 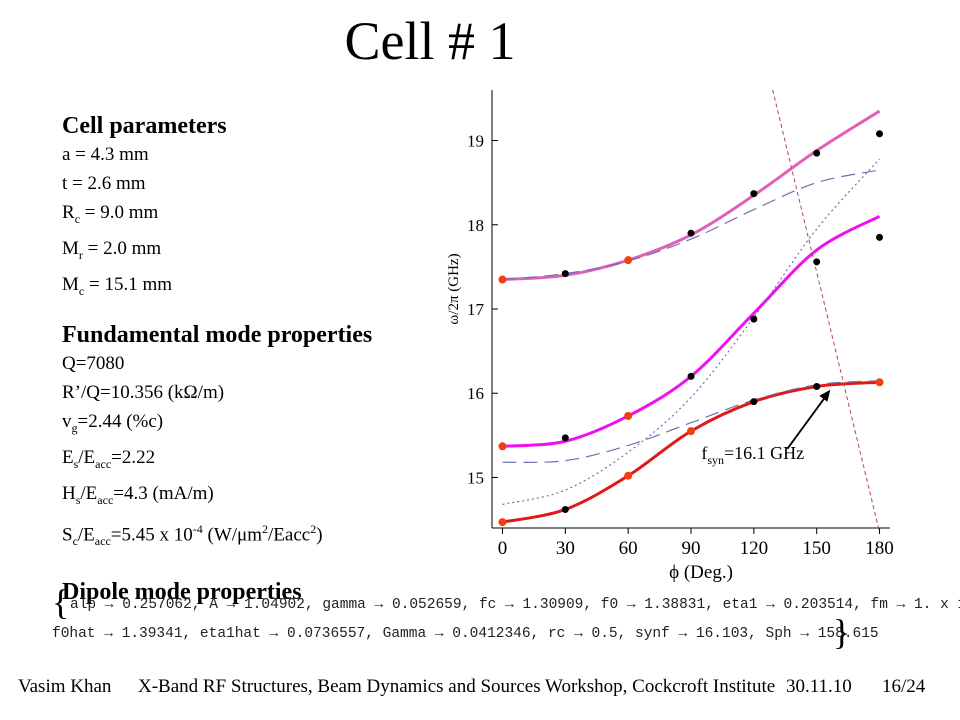 I want to click on x-axis-label: ϕ (Deg.), so click(x=701, y=572).